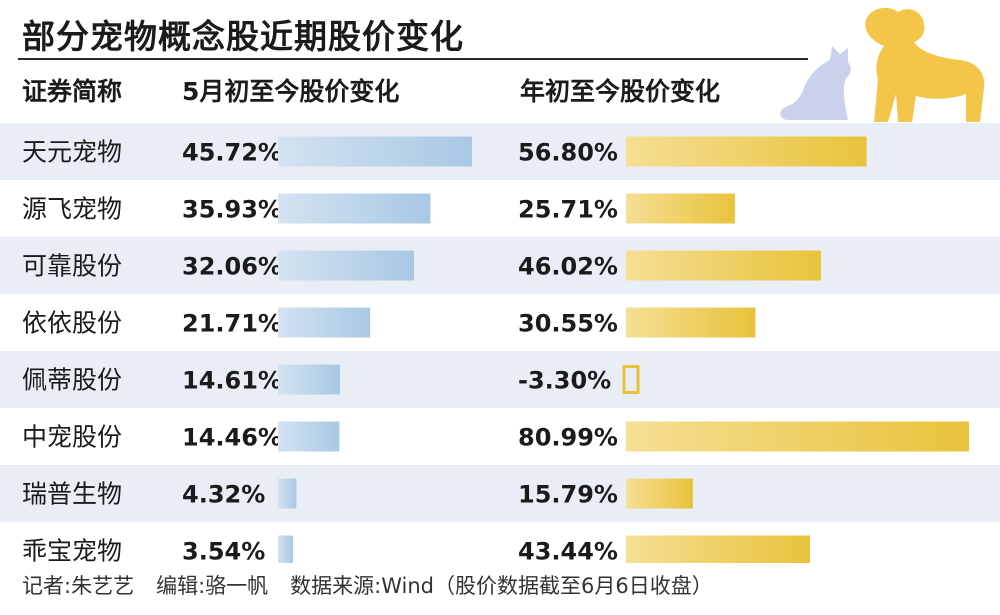 The image size is (1000, 615). Describe the element at coordinates (72, 437) in the screenshot. I see `security-name: 中宠股份` at that location.